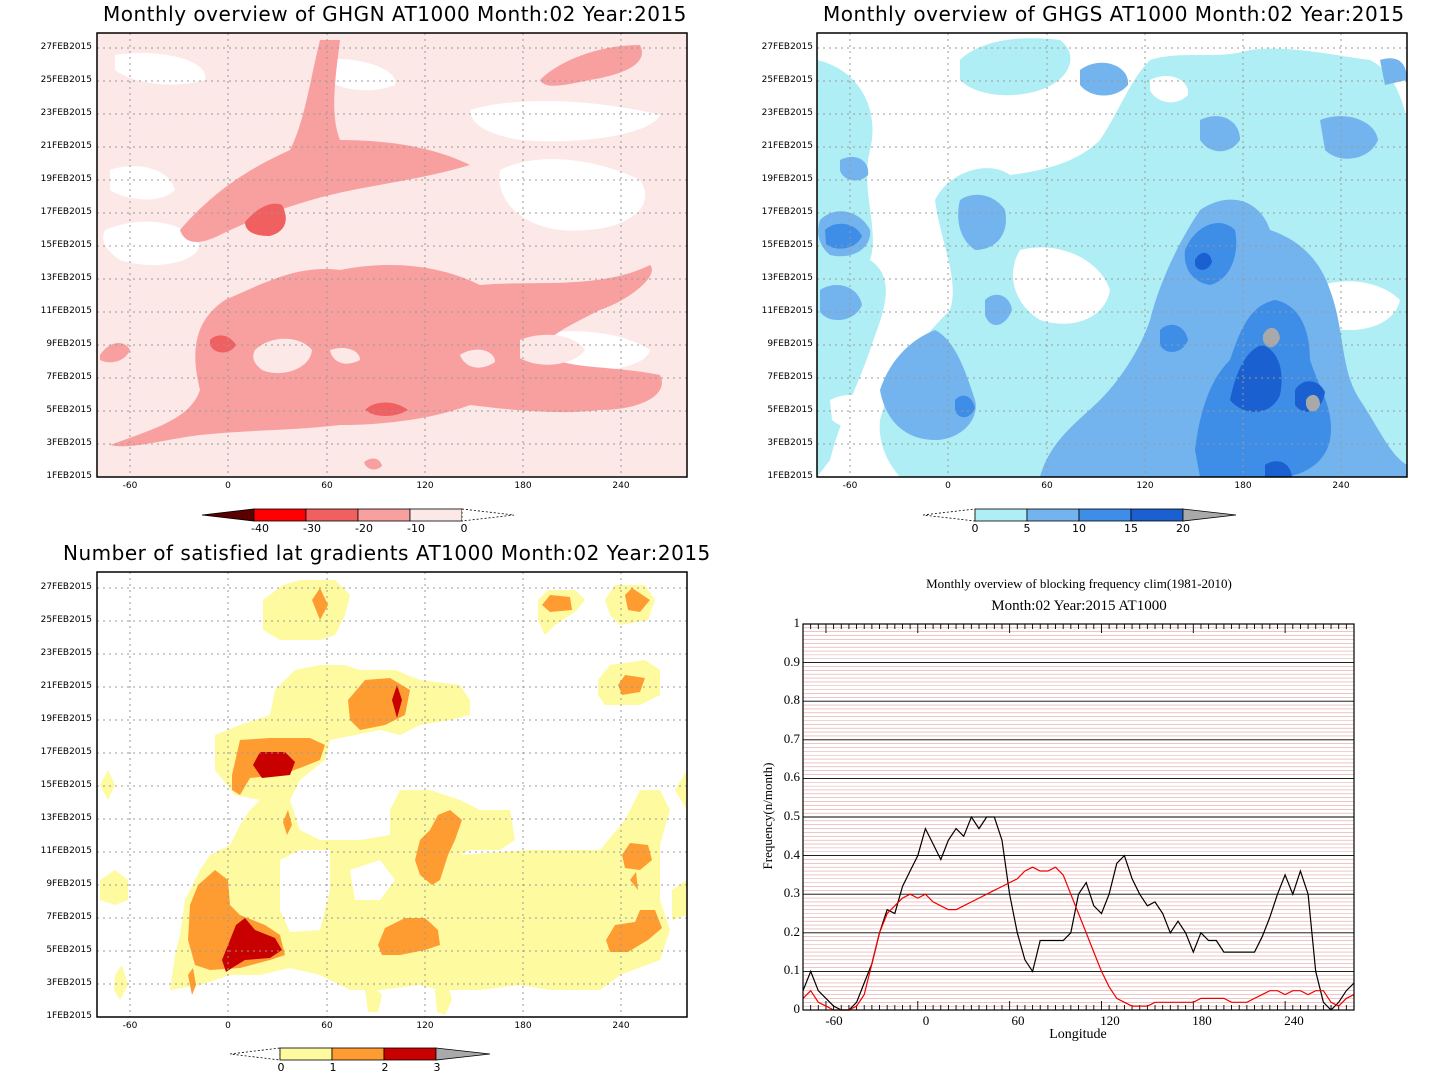 This screenshot has width=1440, height=1091. Describe the element at coordinates (364, 528) in the screenshot. I see `colorbar-label: -20` at that location.